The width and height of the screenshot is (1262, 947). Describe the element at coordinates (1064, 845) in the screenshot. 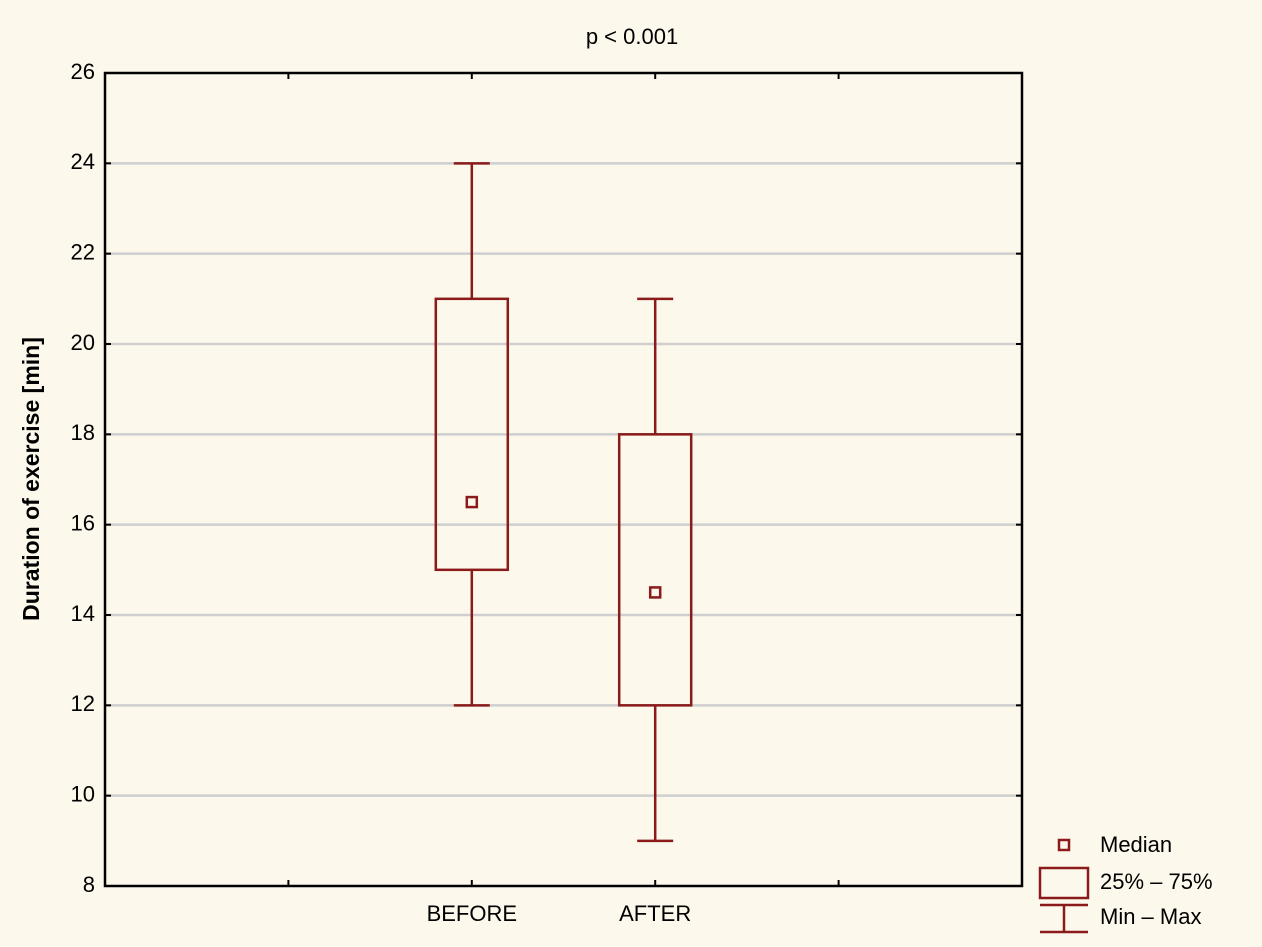

I see `legend-median-key` at that location.